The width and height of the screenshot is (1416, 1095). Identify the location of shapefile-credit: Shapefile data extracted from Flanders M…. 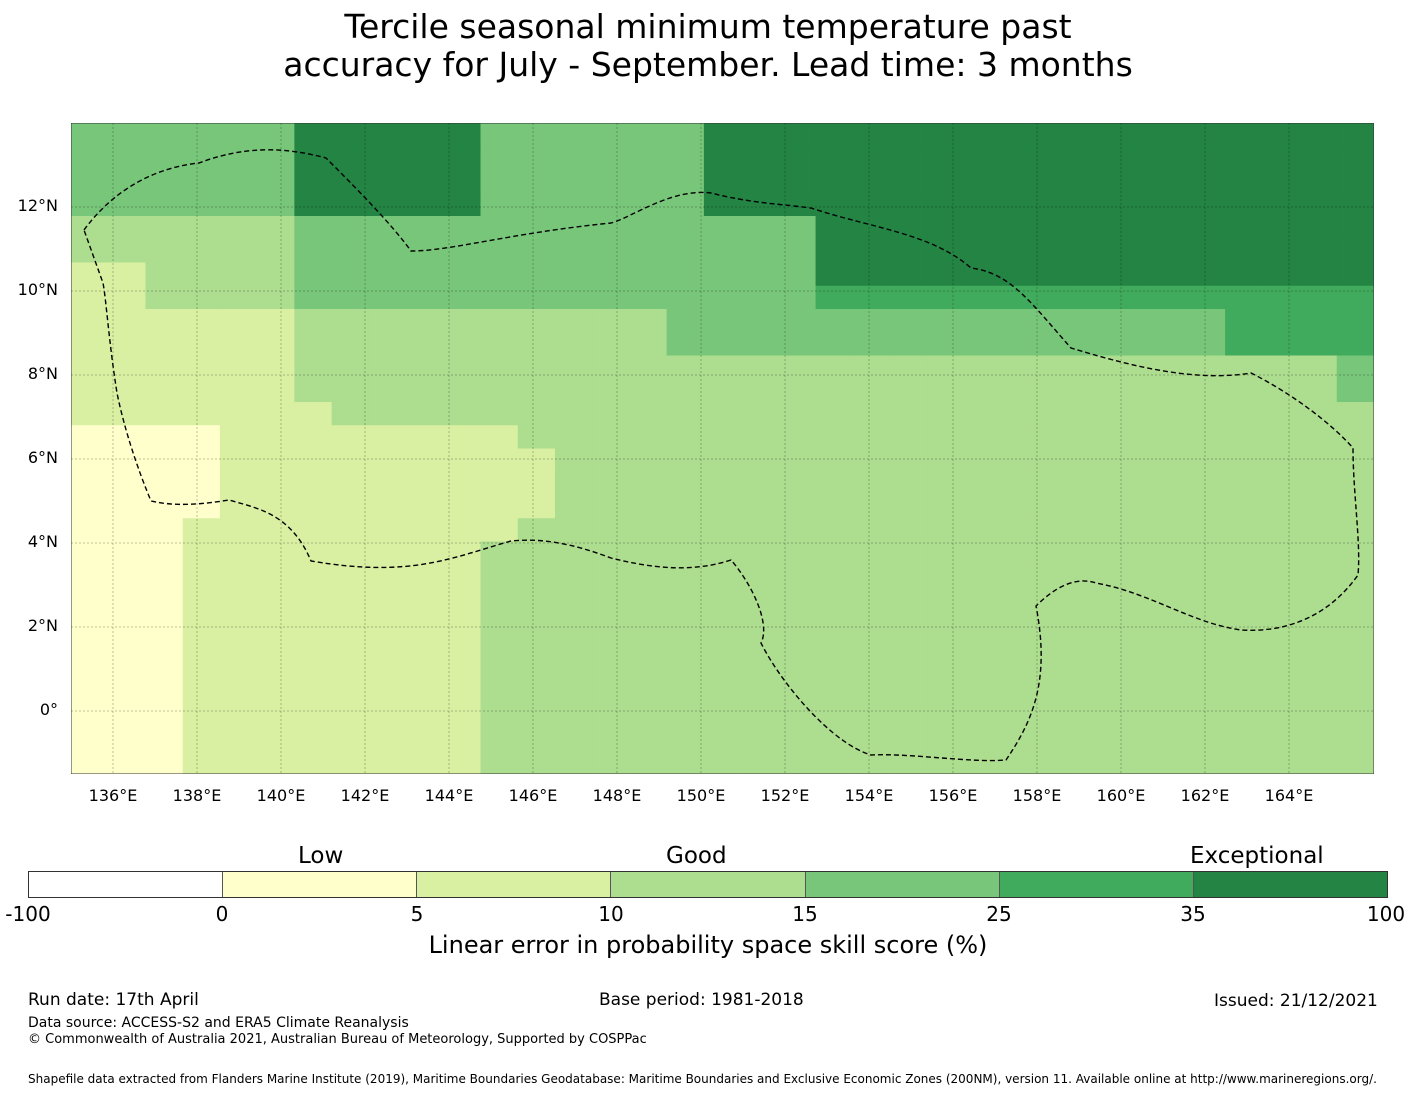
(702, 1079).